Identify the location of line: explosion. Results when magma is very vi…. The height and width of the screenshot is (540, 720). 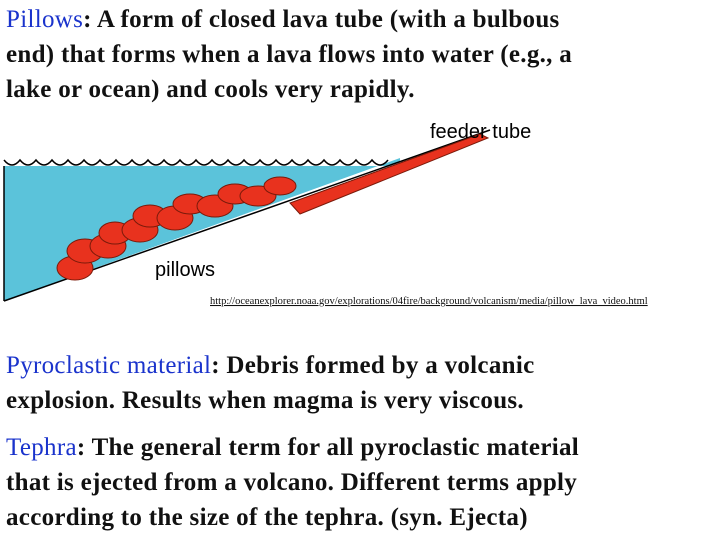
(265, 400).